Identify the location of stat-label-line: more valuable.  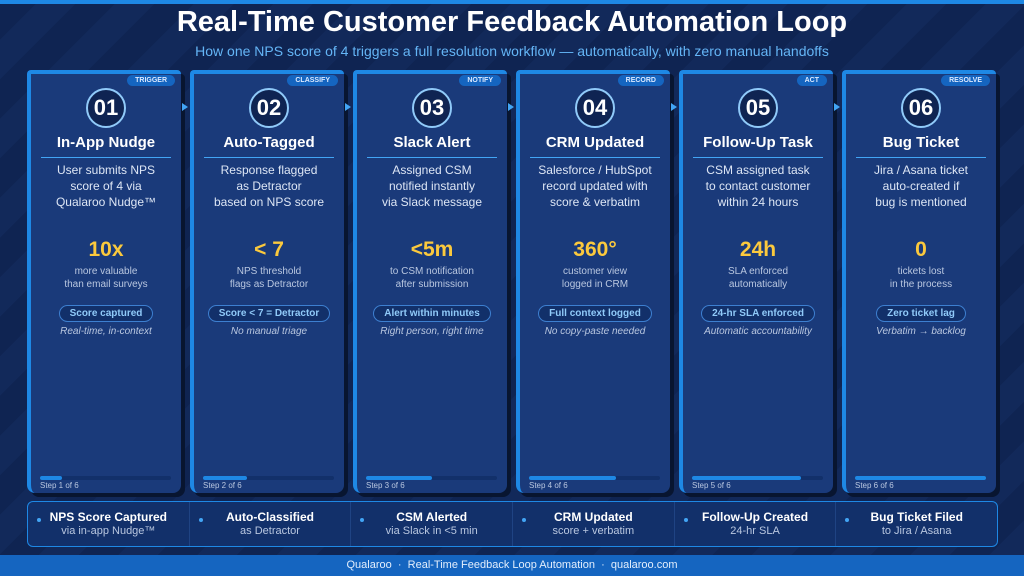
(106, 271).